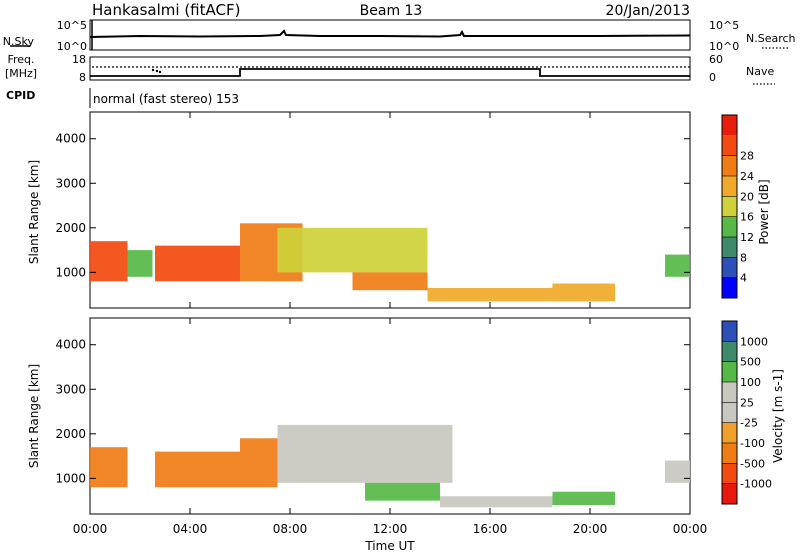  What do you see at coordinates (70, 228) in the screenshot?
I see `power-ytick-label: 2000` at bounding box center [70, 228].